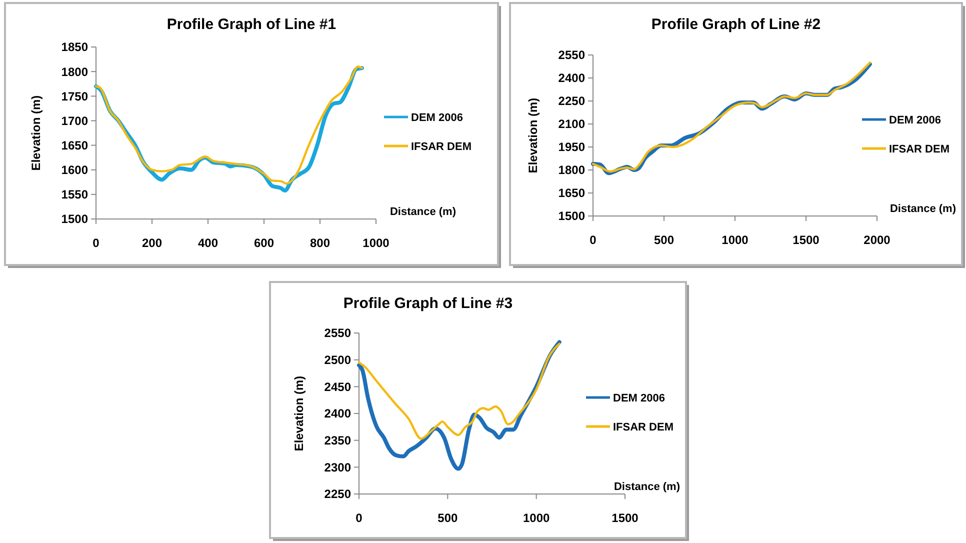 The height and width of the screenshot is (543, 966). What do you see at coordinates (736, 24) in the screenshot?
I see `chart-title: Profile Graph of Line #2` at bounding box center [736, 24].